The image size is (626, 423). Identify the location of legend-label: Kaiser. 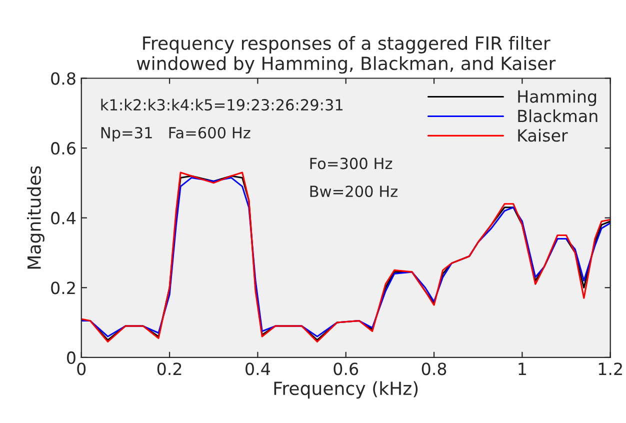
(543, 135).